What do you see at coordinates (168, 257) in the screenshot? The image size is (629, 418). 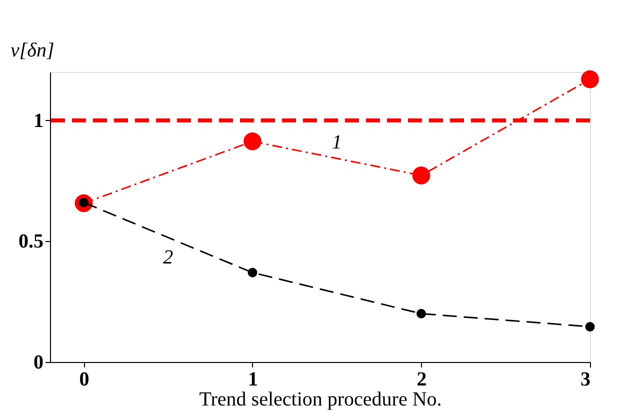 I see `series-label: 2` at bounding box center [168, 257].